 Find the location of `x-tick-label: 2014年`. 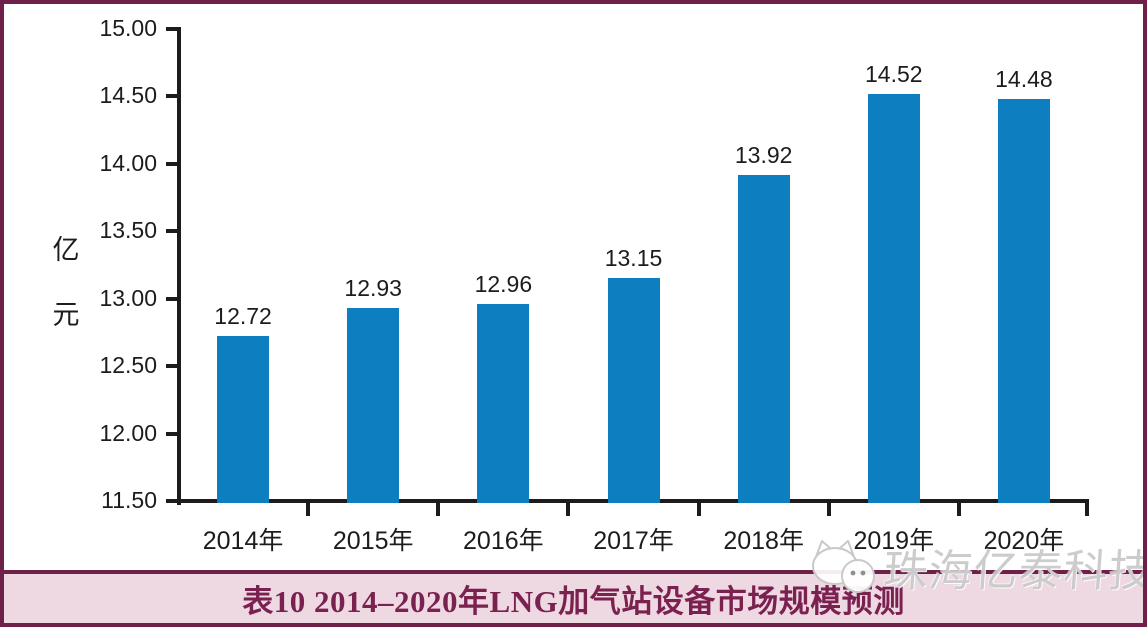

x-tick-label: 2014年 is located at coordinates (243, 541).